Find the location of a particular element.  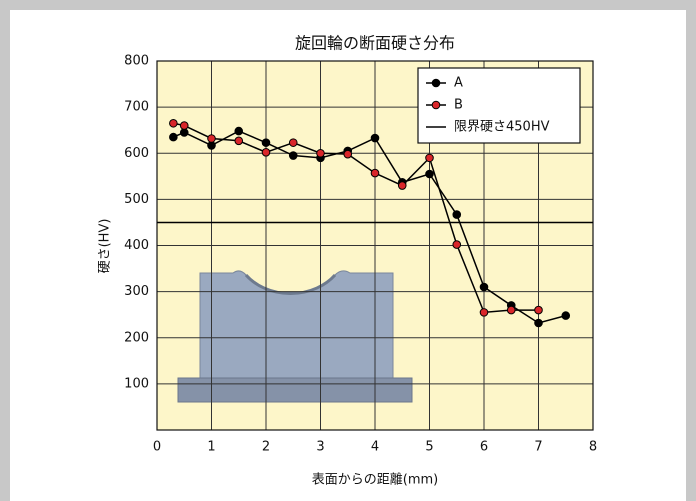

y-tick-label: 100 is located at coordinates (136, 383).